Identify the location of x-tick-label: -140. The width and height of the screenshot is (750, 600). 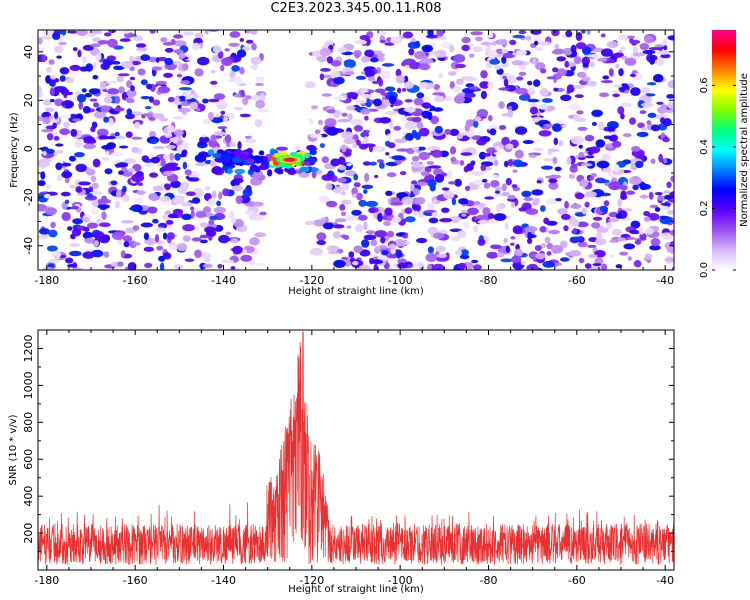
(223, 280).